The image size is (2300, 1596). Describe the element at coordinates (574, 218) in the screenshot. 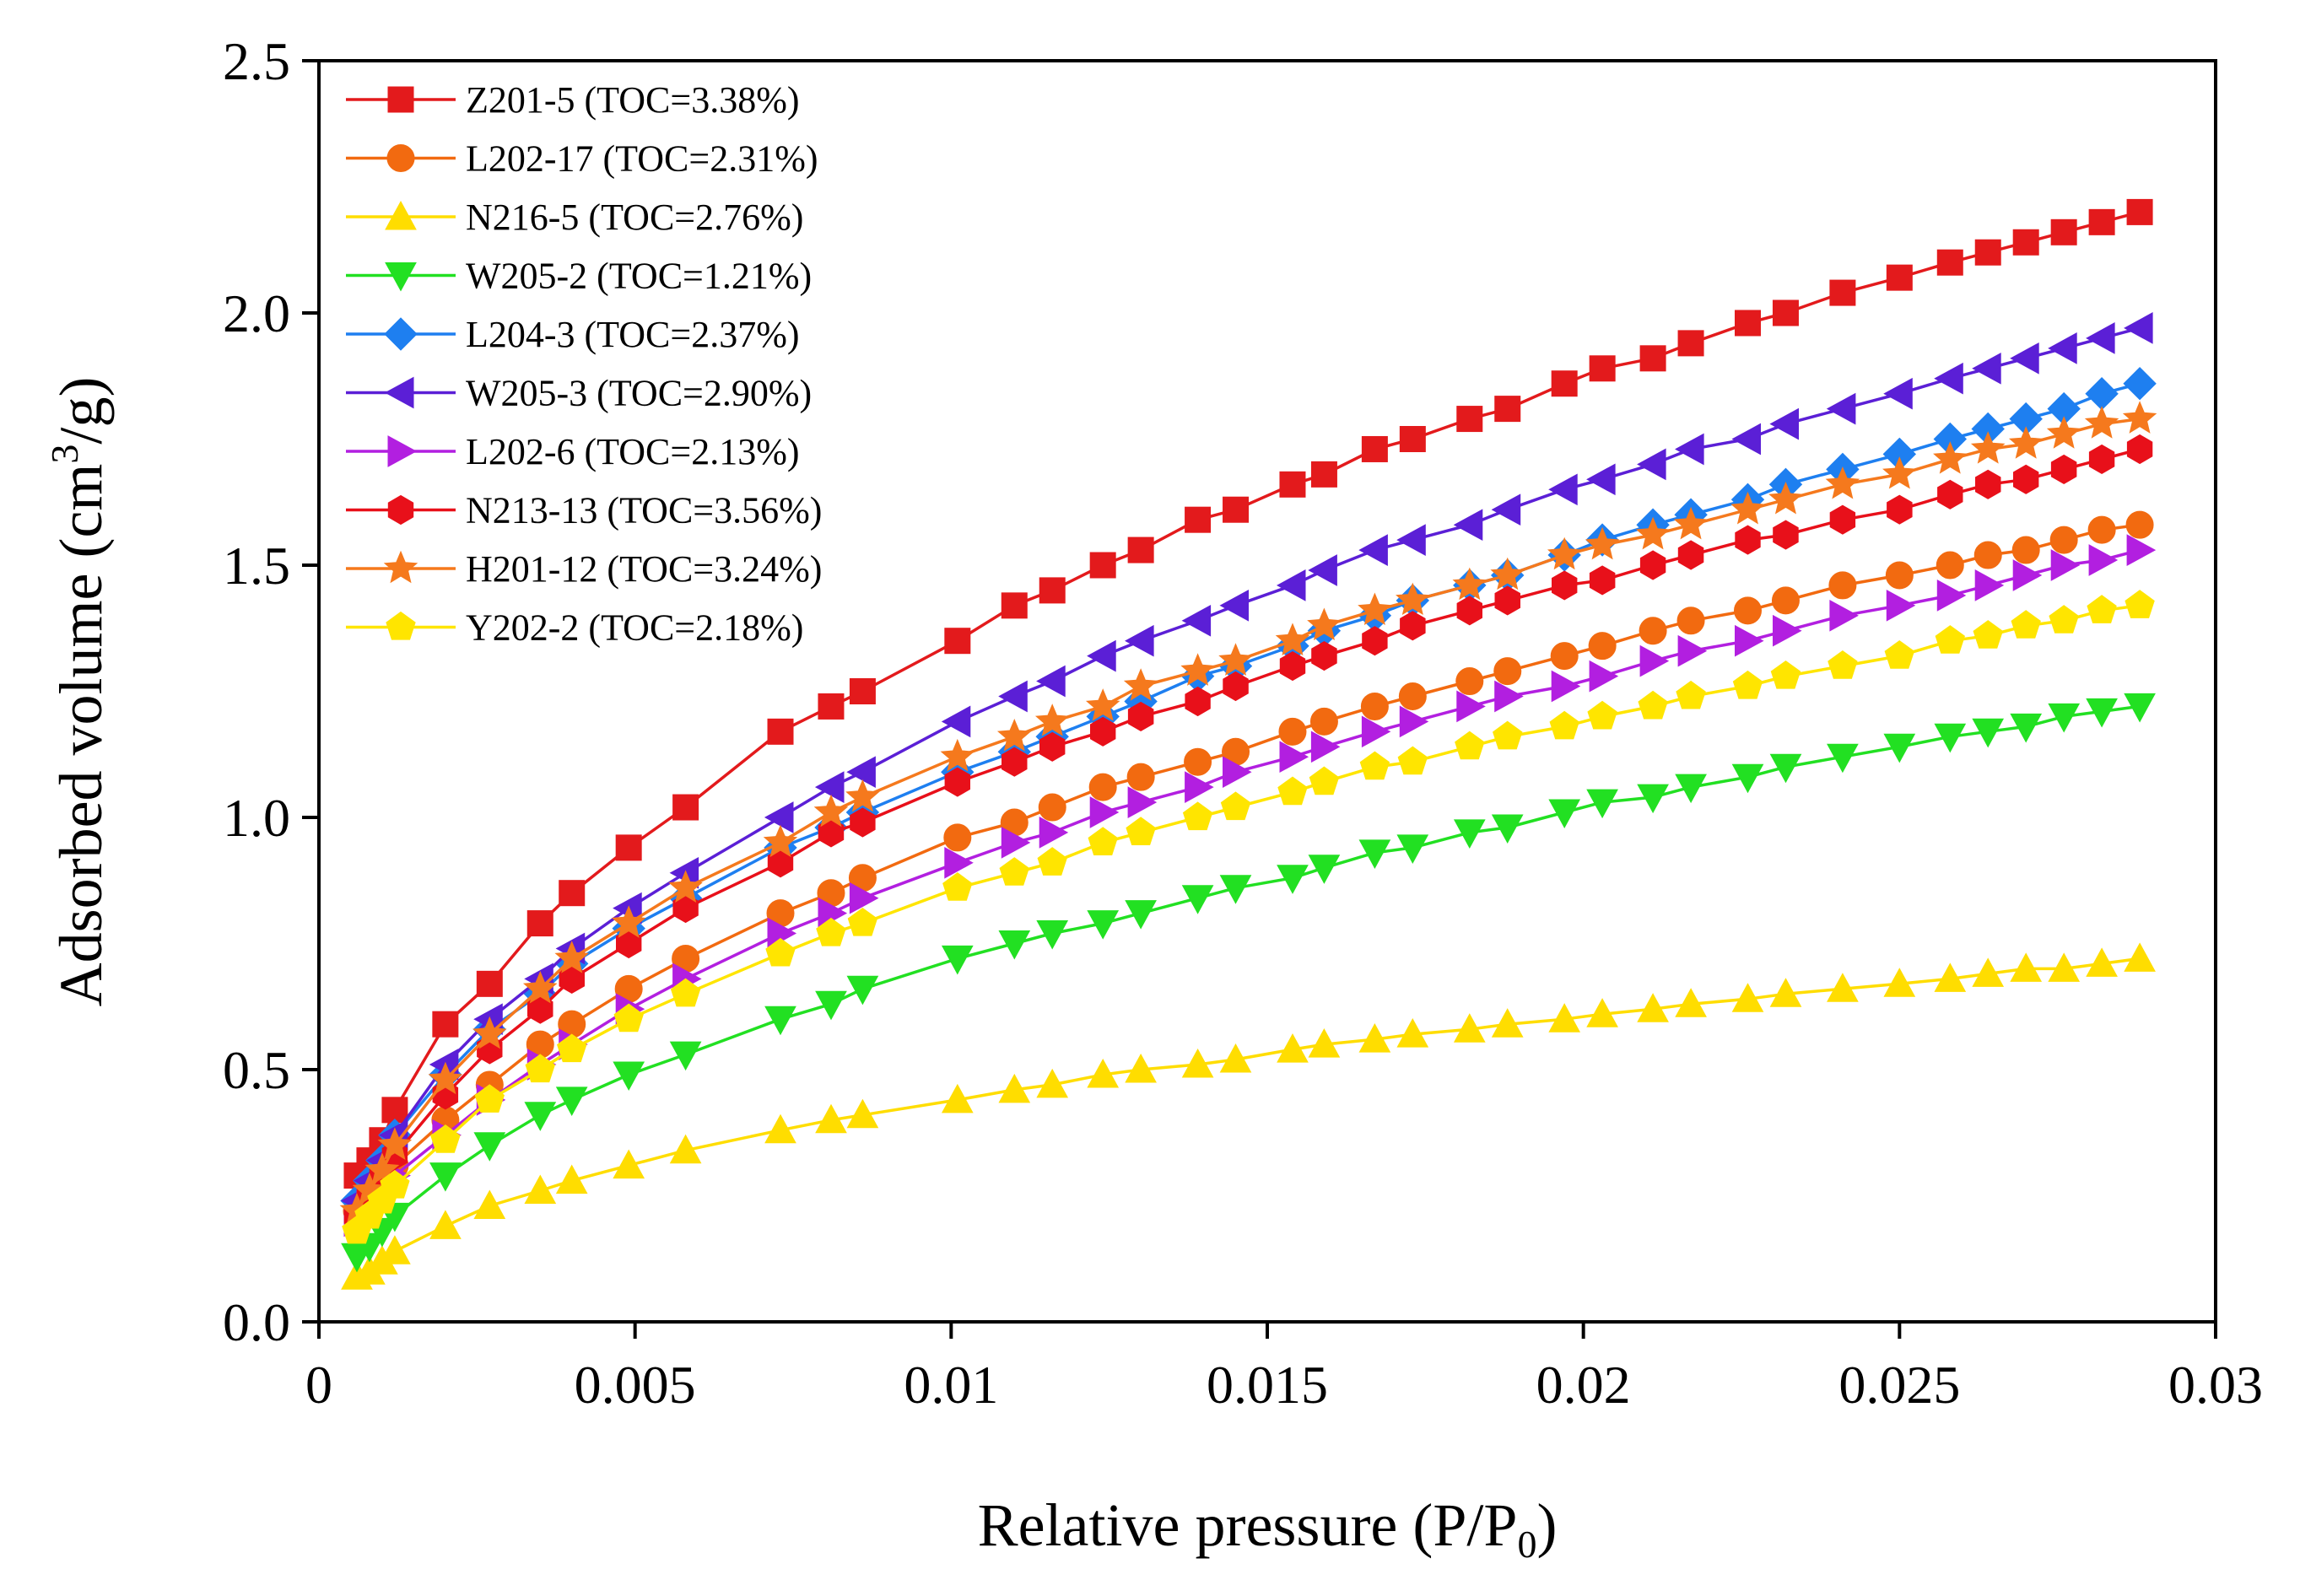

I see `legend-item: N216-5 (TOC=2.76%)` at that location.